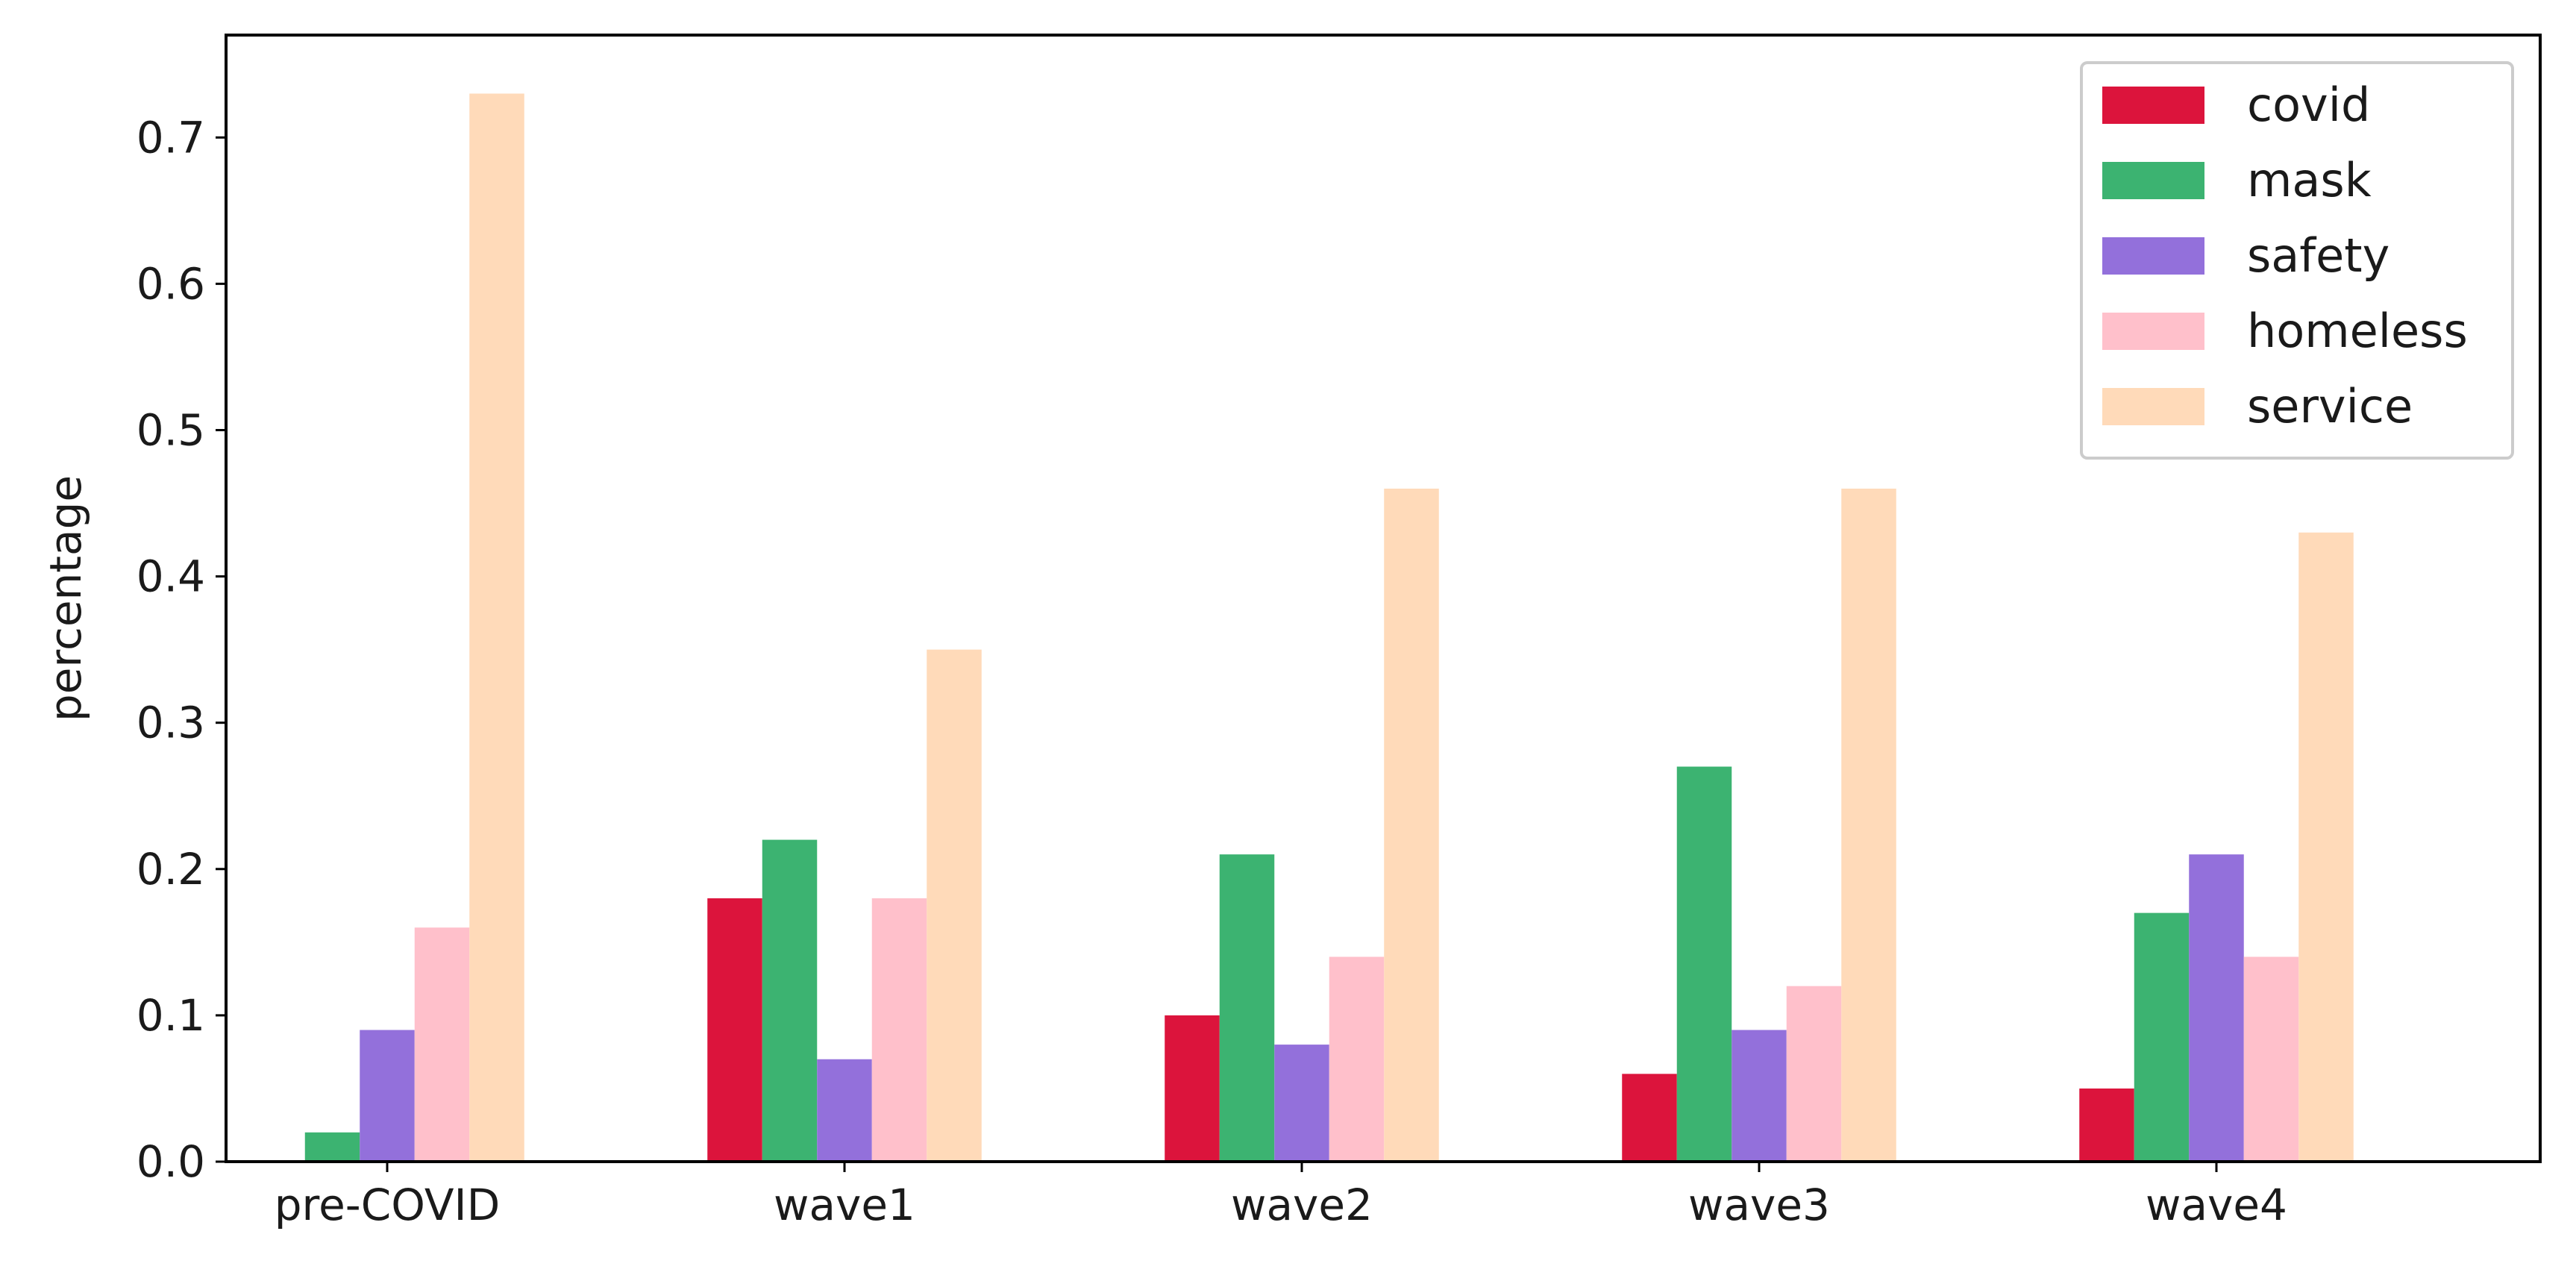 This screenshot has height=1287, width=2576. What do you see at coordinates (171, 1016) in the screenshot?
I see `y-tick-label: 0.1` at bounding box center [171, 1016].